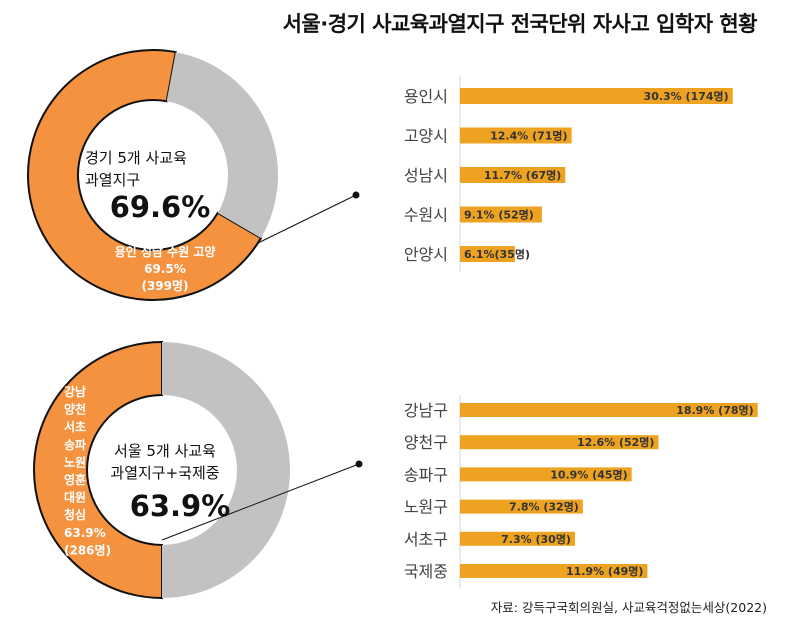  Describe the element at coordinates (165, 269) in the screenshot. I see `donut-slice-label: 69.5%` at that location.